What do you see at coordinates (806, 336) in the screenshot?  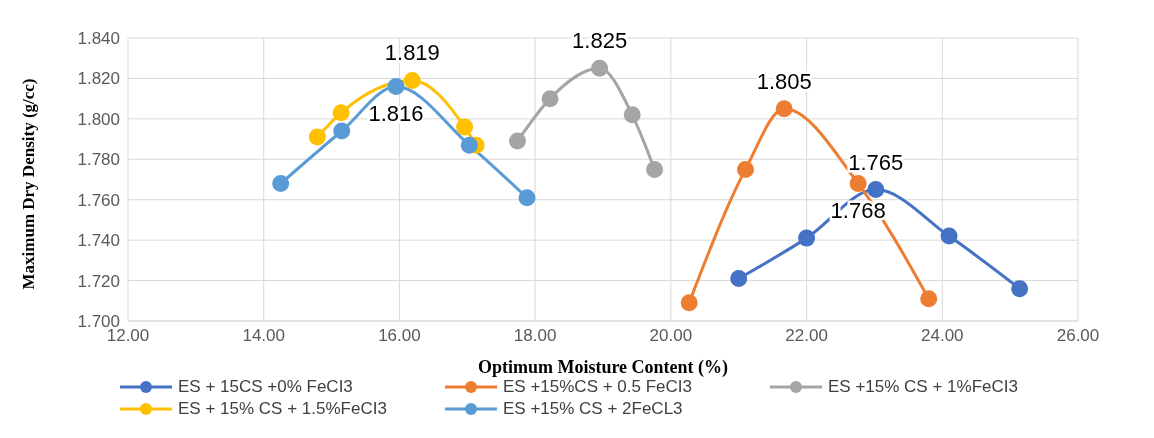 I see `x-tick-label: 22.00` at bounding box center [806, 336].